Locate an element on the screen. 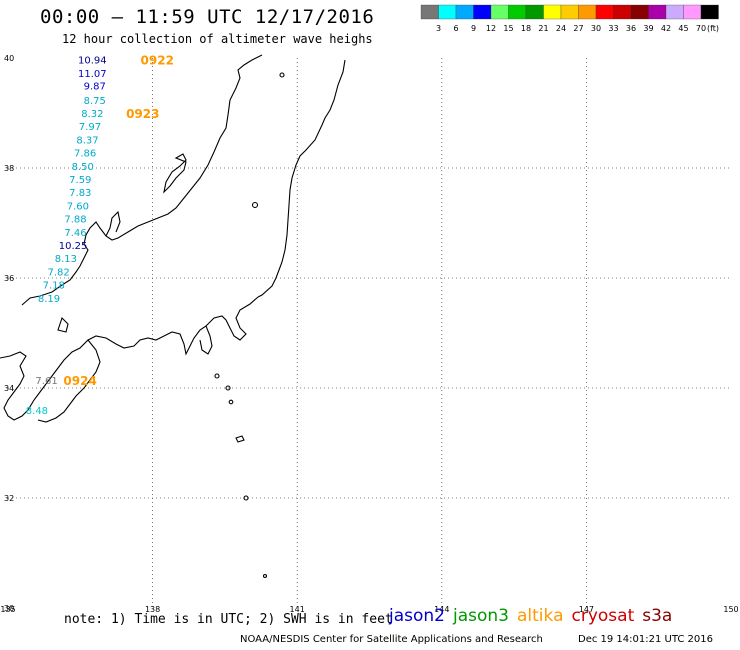  track-value-10: 7.83 is located at coordinates (80, 193).